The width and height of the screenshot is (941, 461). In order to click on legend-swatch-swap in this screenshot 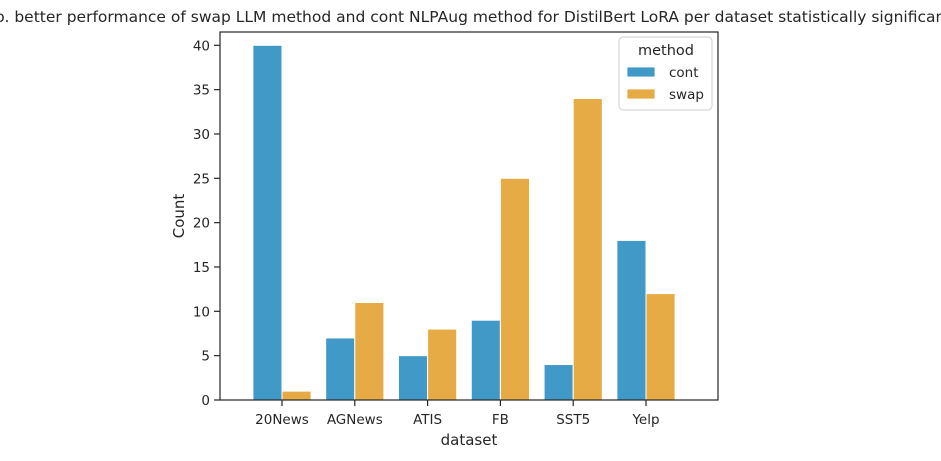, I will do `click(641, 94)`.